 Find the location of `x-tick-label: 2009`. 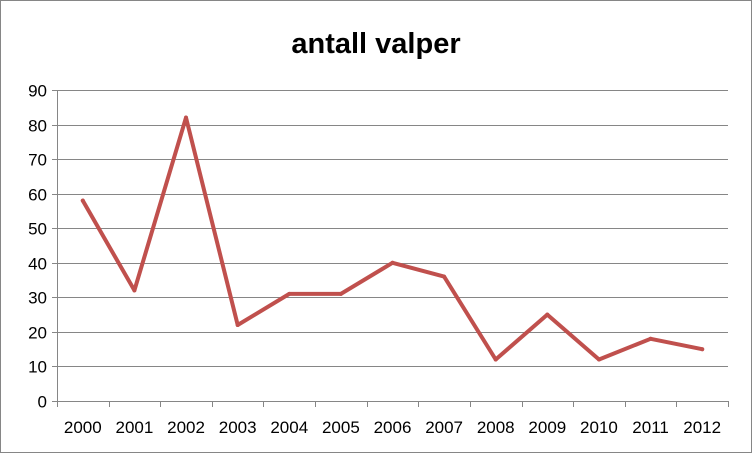

x-tick-label: 2009 is located at coordinates (547, 427).